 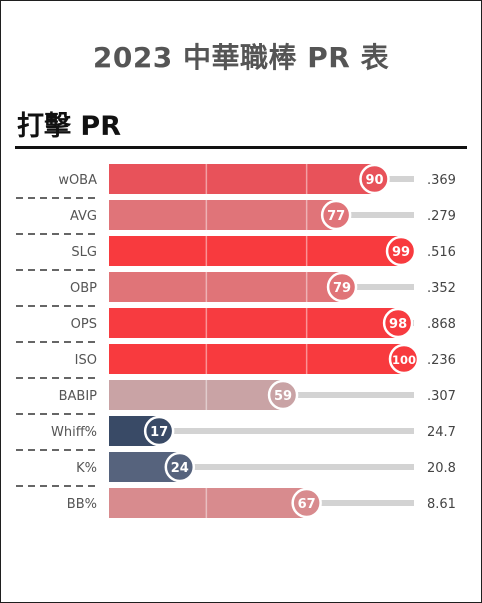 I want to click on category-label: Whiff%, so click(x=74, y=432).